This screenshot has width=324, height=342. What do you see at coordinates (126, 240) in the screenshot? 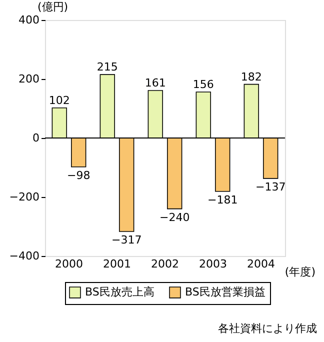
I see `data-label: −317` at bounding box center [126, 240].